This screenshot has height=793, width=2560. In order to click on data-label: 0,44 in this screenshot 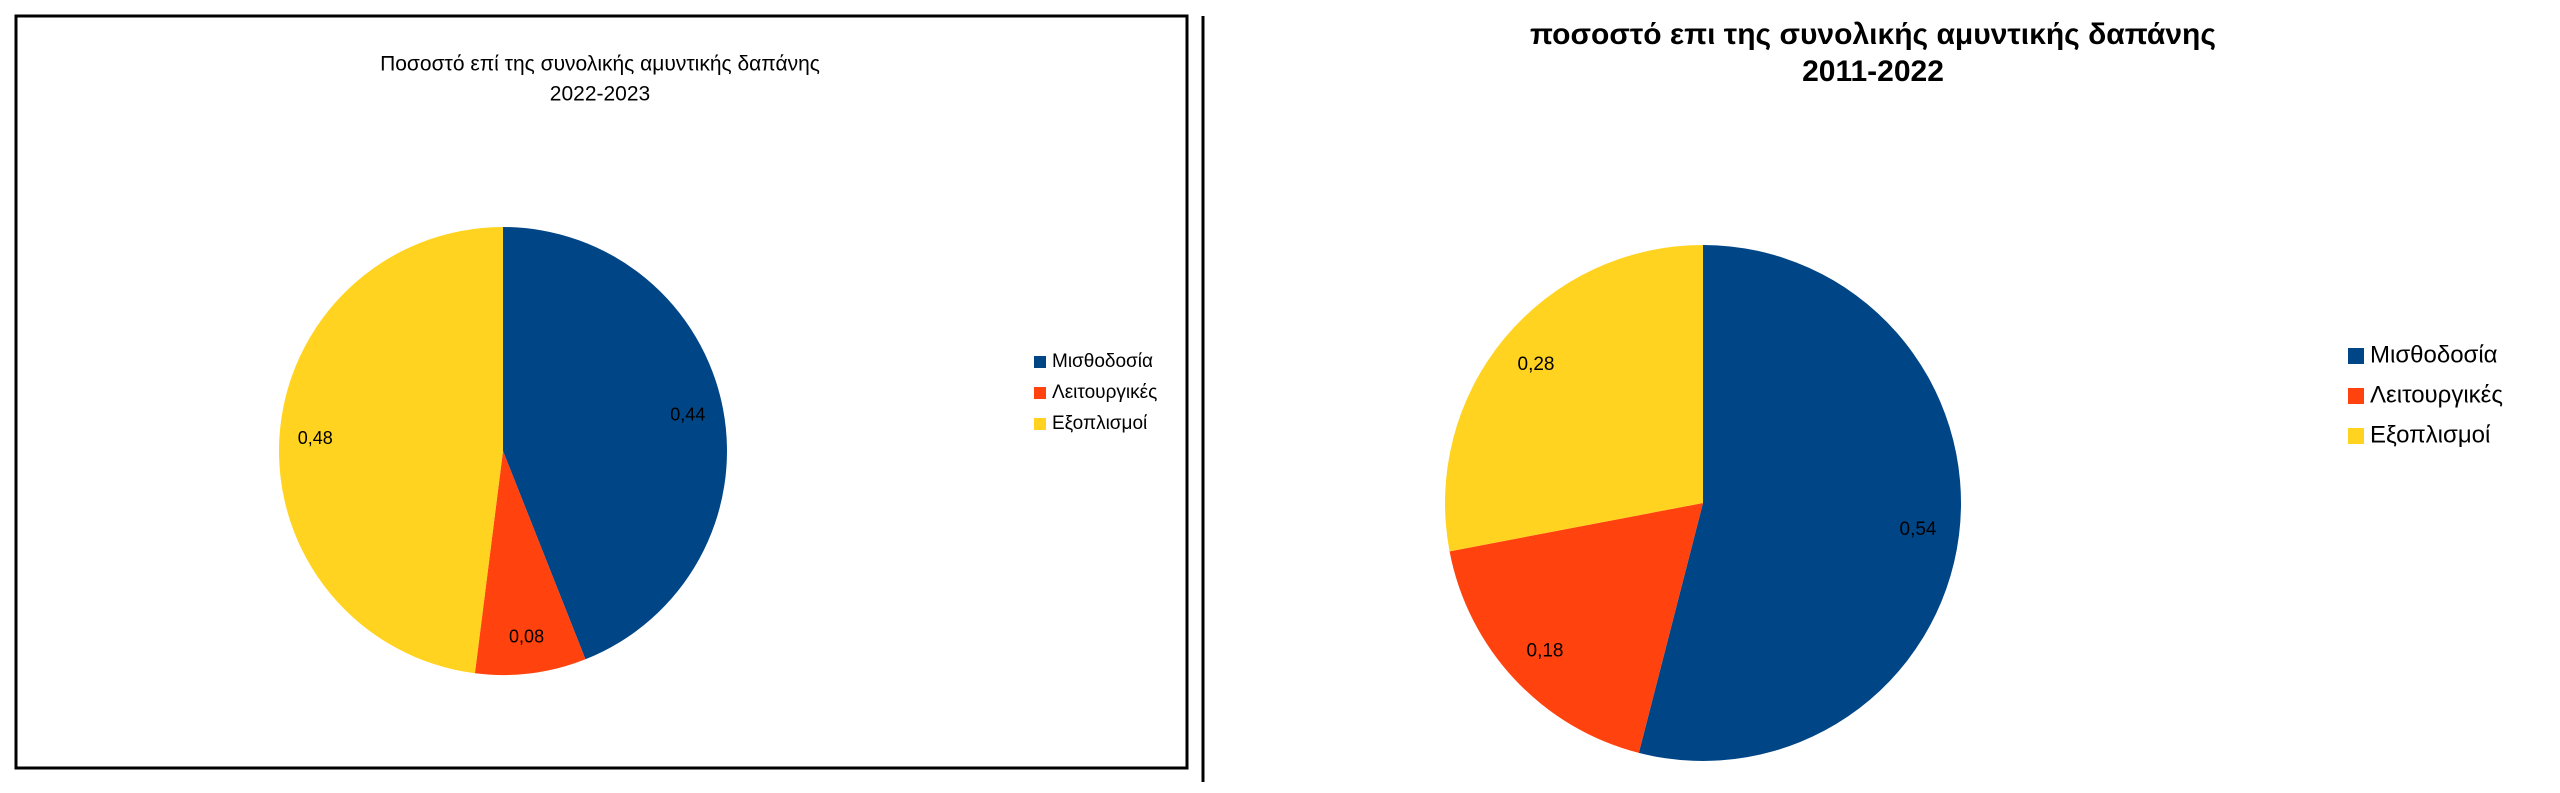, I will do `click(687, 414)`.